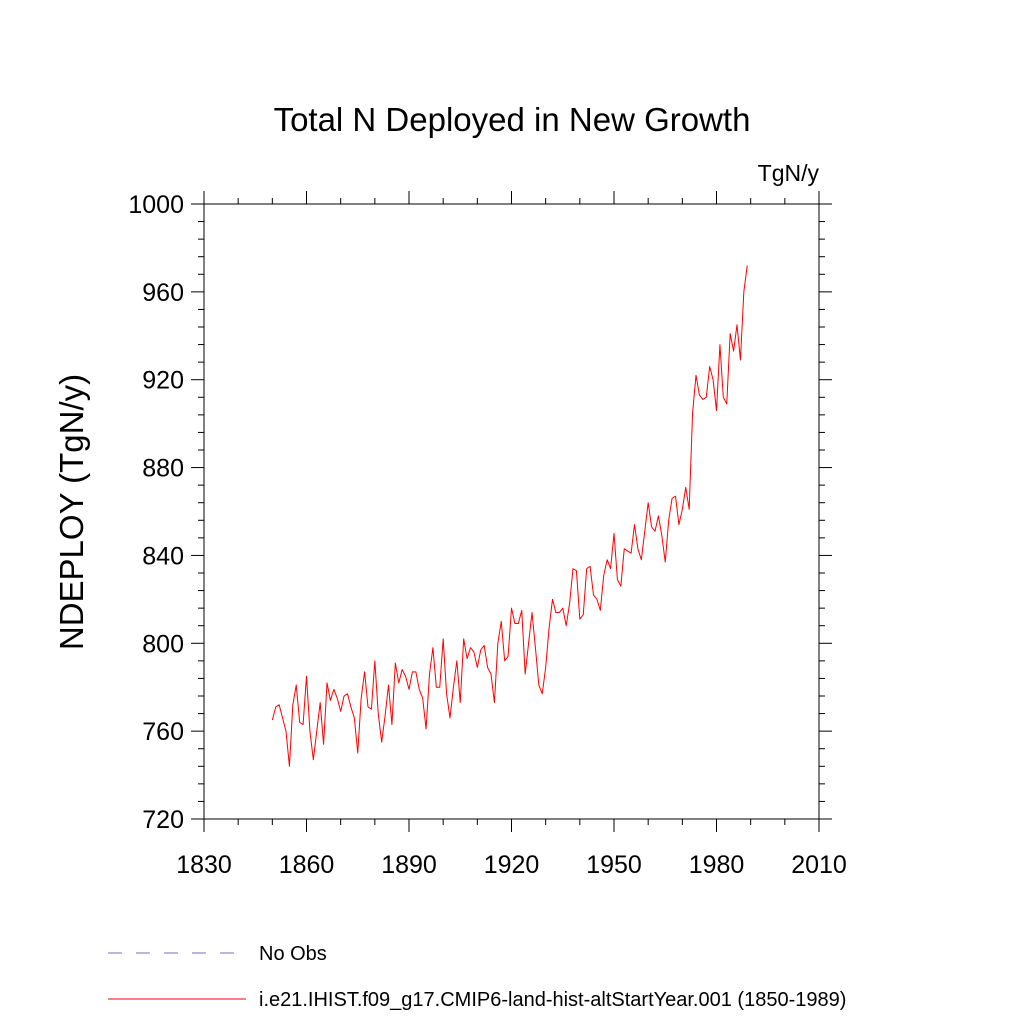  I want to click on x-tick-label: 2010, so click(819, 865).